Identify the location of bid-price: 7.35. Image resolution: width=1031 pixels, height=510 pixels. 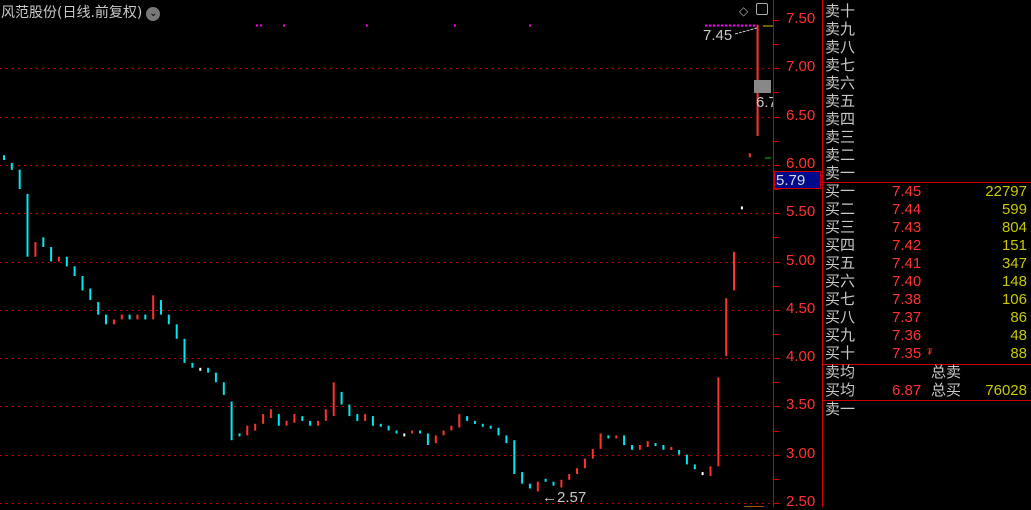
(907, 353).